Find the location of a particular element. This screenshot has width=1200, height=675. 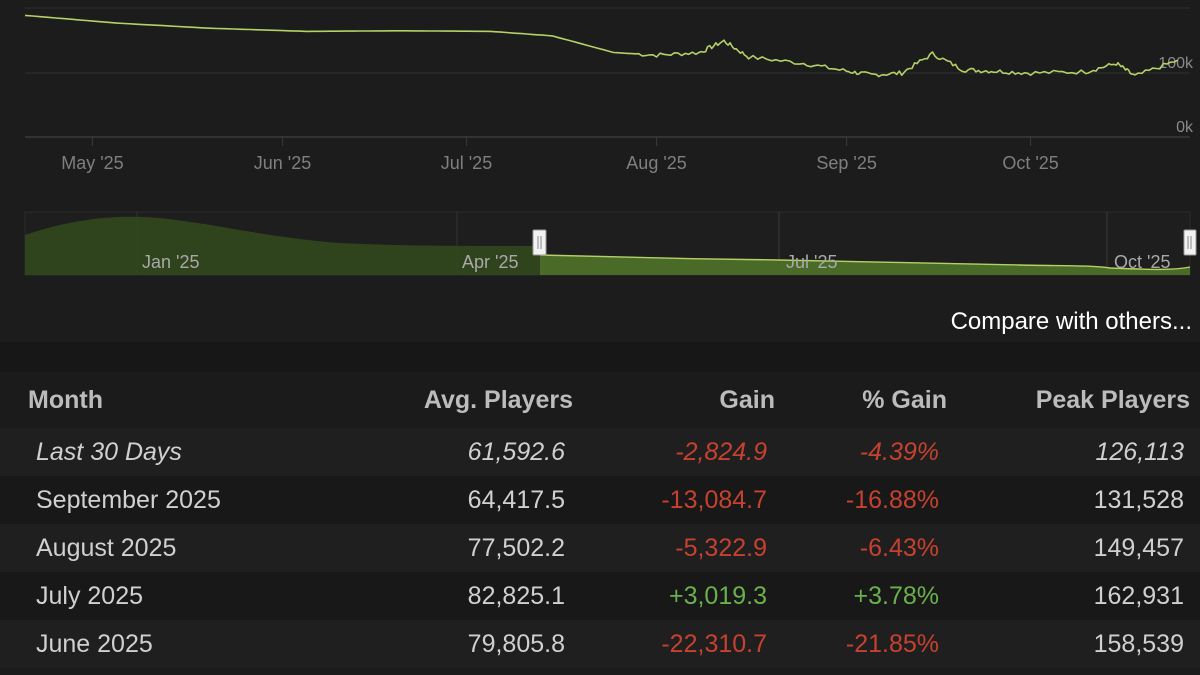

table-row: August 2025 77,502.2 -5,322.9 -6.43% 149,457 is located at coordinates (600, 548).